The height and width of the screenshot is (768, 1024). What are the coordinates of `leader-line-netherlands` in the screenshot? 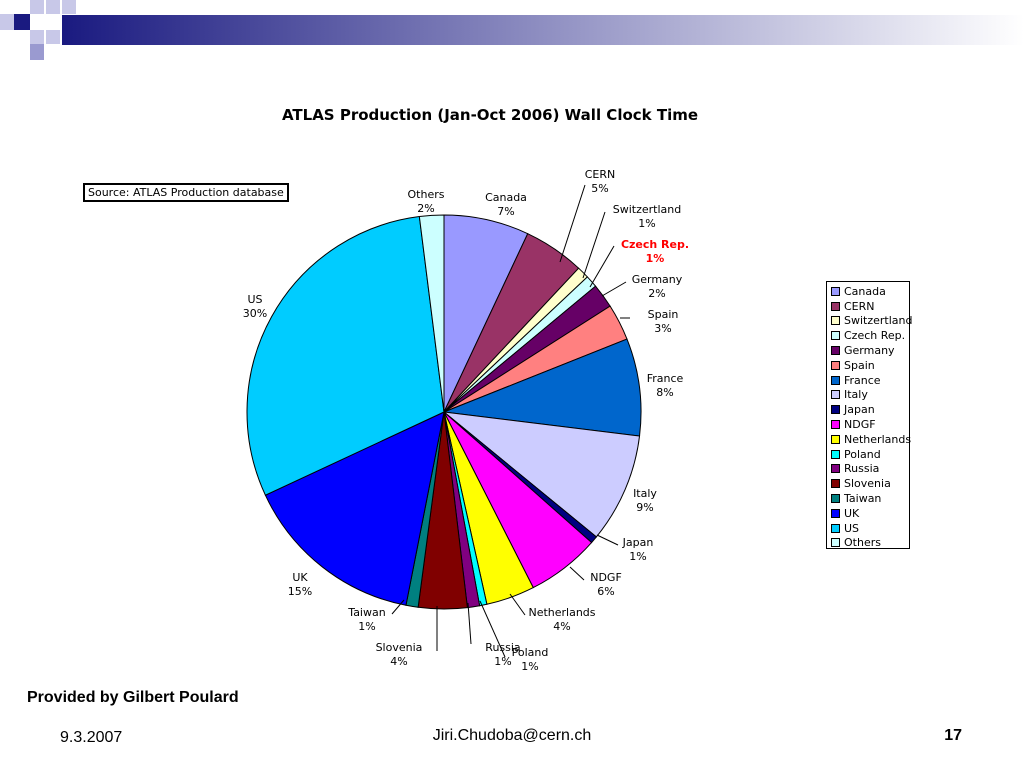 It's located at (517, 604).